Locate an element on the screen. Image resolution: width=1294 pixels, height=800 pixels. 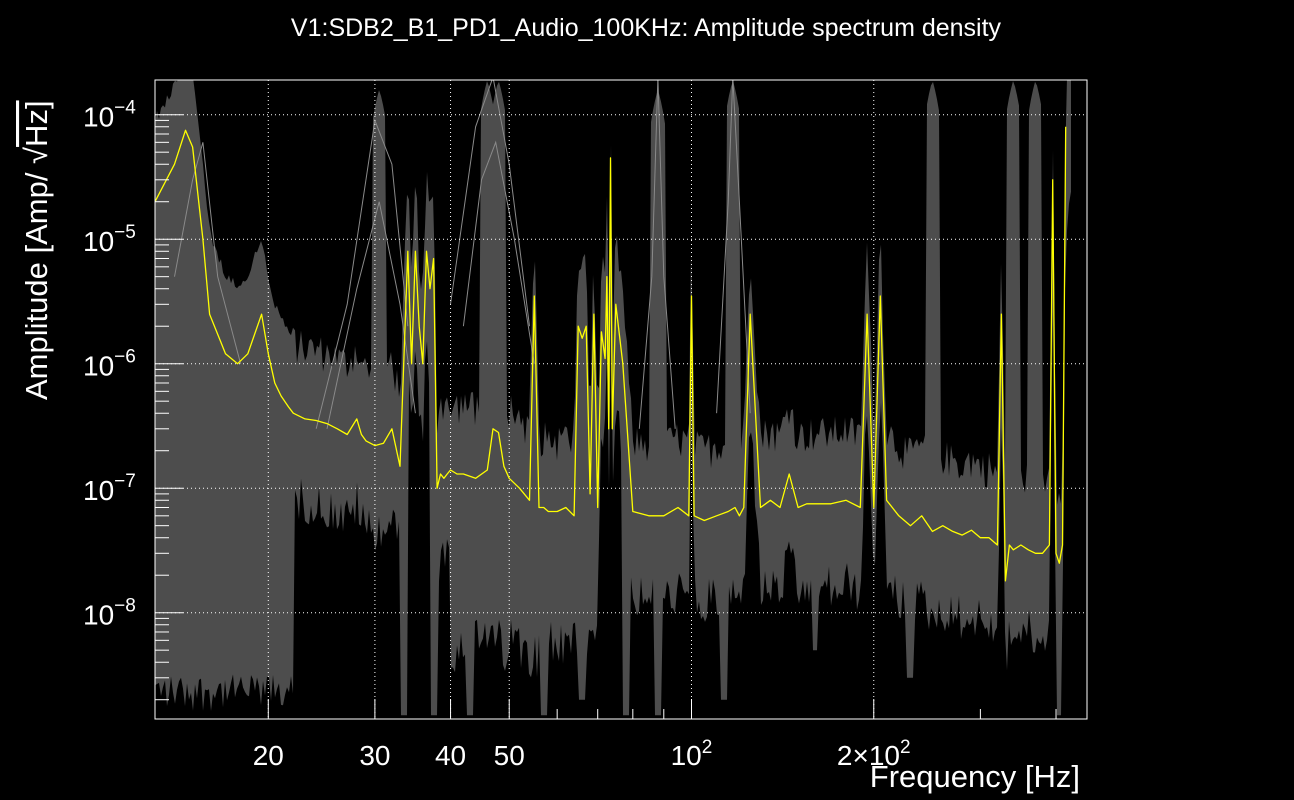
x-tick-label: 102 is located at coordinates (692, 754).